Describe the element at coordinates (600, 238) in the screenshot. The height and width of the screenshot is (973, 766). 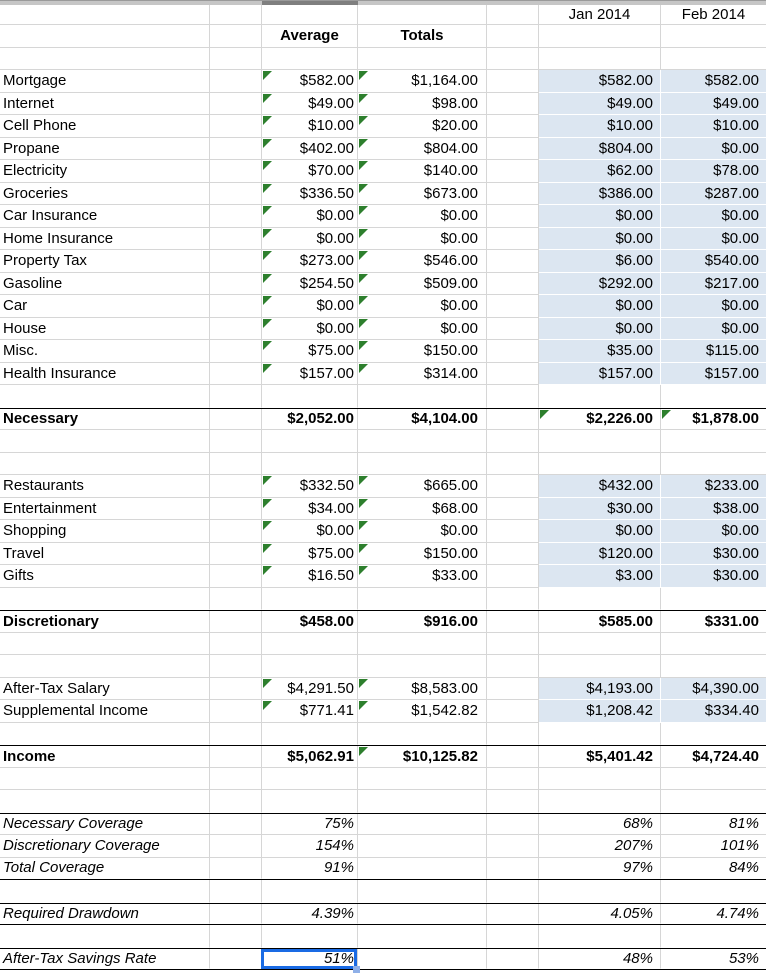
I see `cell-home-insurance-jan: $0.00` at that location.